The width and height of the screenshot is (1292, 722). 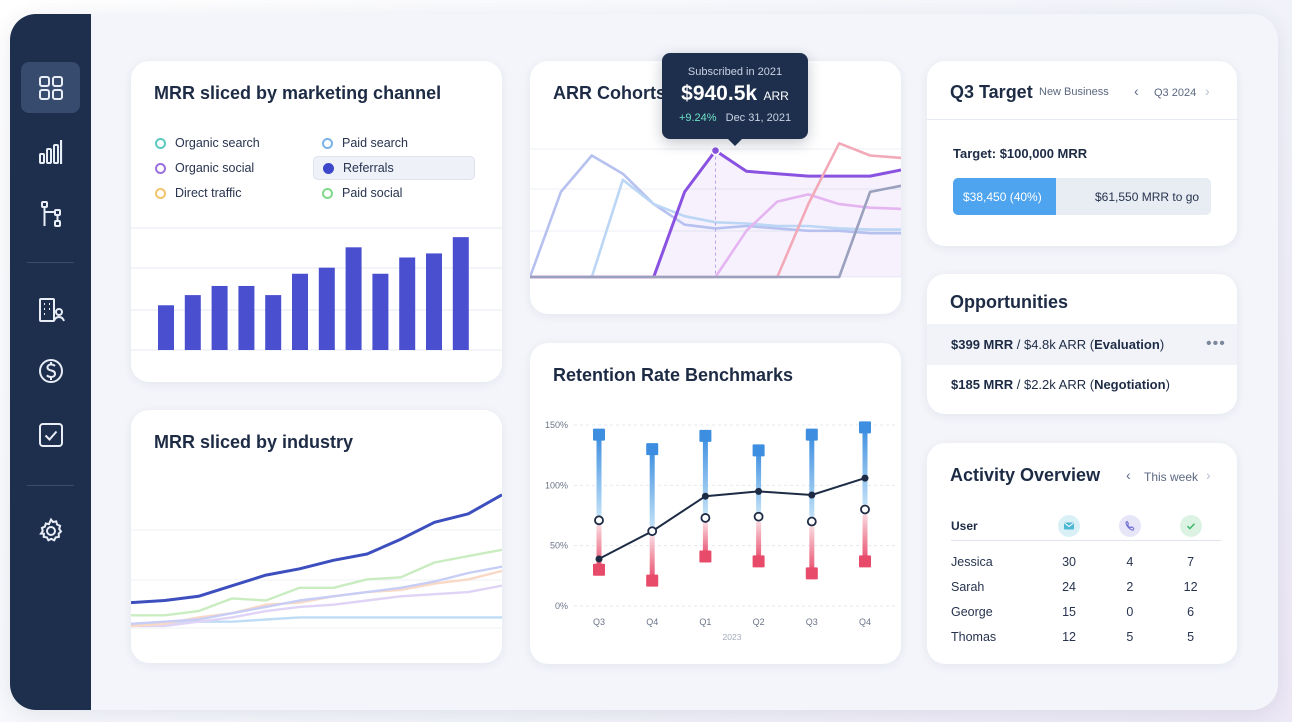 What do you see at coordinates (215, 168) in the screenshot?
I see `legend-label: Organic social` at bounding box center [215, 168].